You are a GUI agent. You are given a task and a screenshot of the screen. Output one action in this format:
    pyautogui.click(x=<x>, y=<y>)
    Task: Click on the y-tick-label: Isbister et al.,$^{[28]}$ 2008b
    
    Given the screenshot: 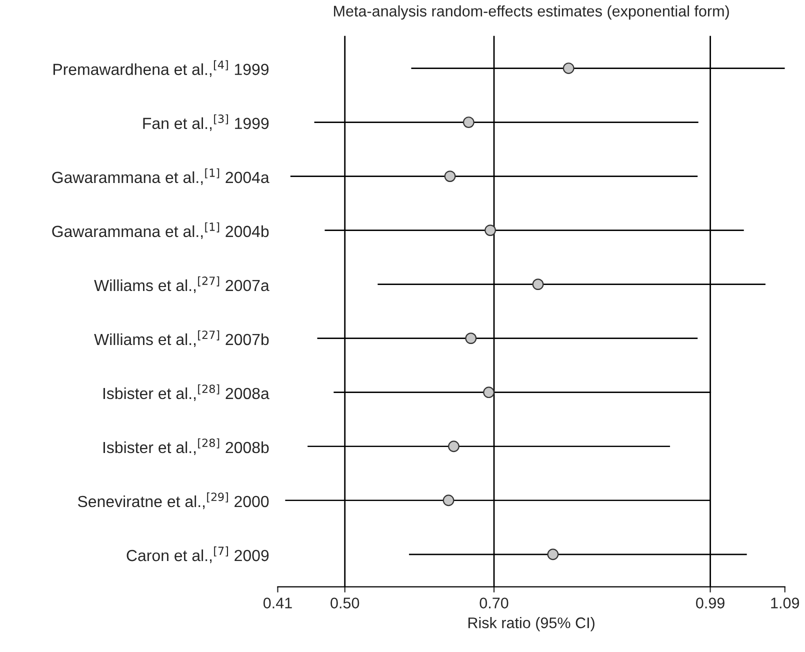 What is the action you would take?
    pyautogui.click(x=186, y=447)
    